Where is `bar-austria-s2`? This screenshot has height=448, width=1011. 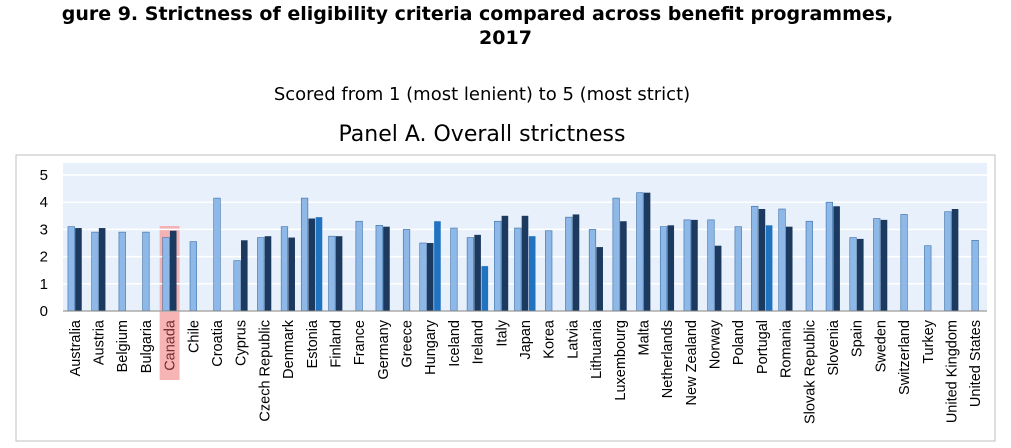
bar-austria-s2 is located at coordinates (102, 269).